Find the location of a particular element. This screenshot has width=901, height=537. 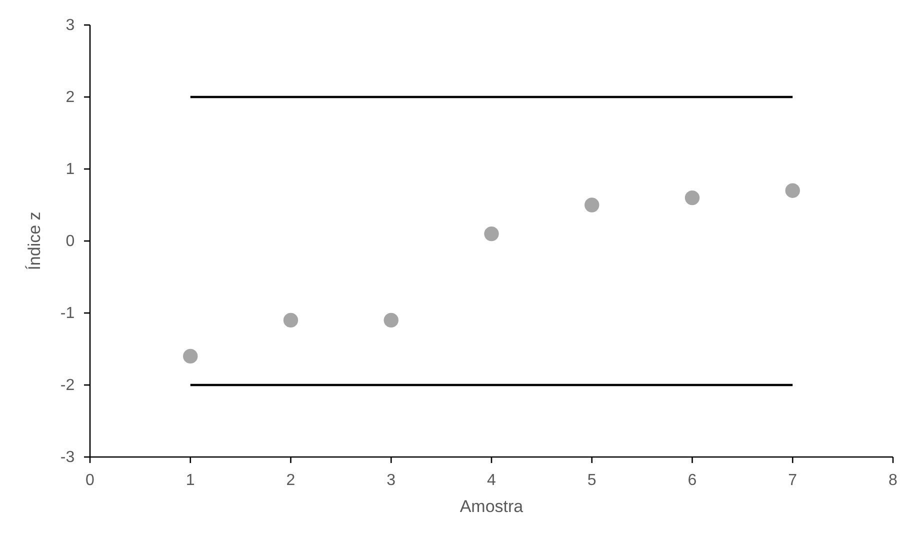

x-tick-label: 7 is located at coordinates (793, 481).